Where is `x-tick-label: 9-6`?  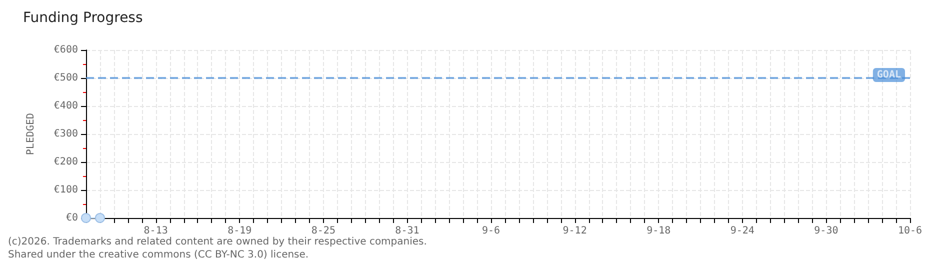 x-tick-label: 9-6 is located at coordinates (491, 231).